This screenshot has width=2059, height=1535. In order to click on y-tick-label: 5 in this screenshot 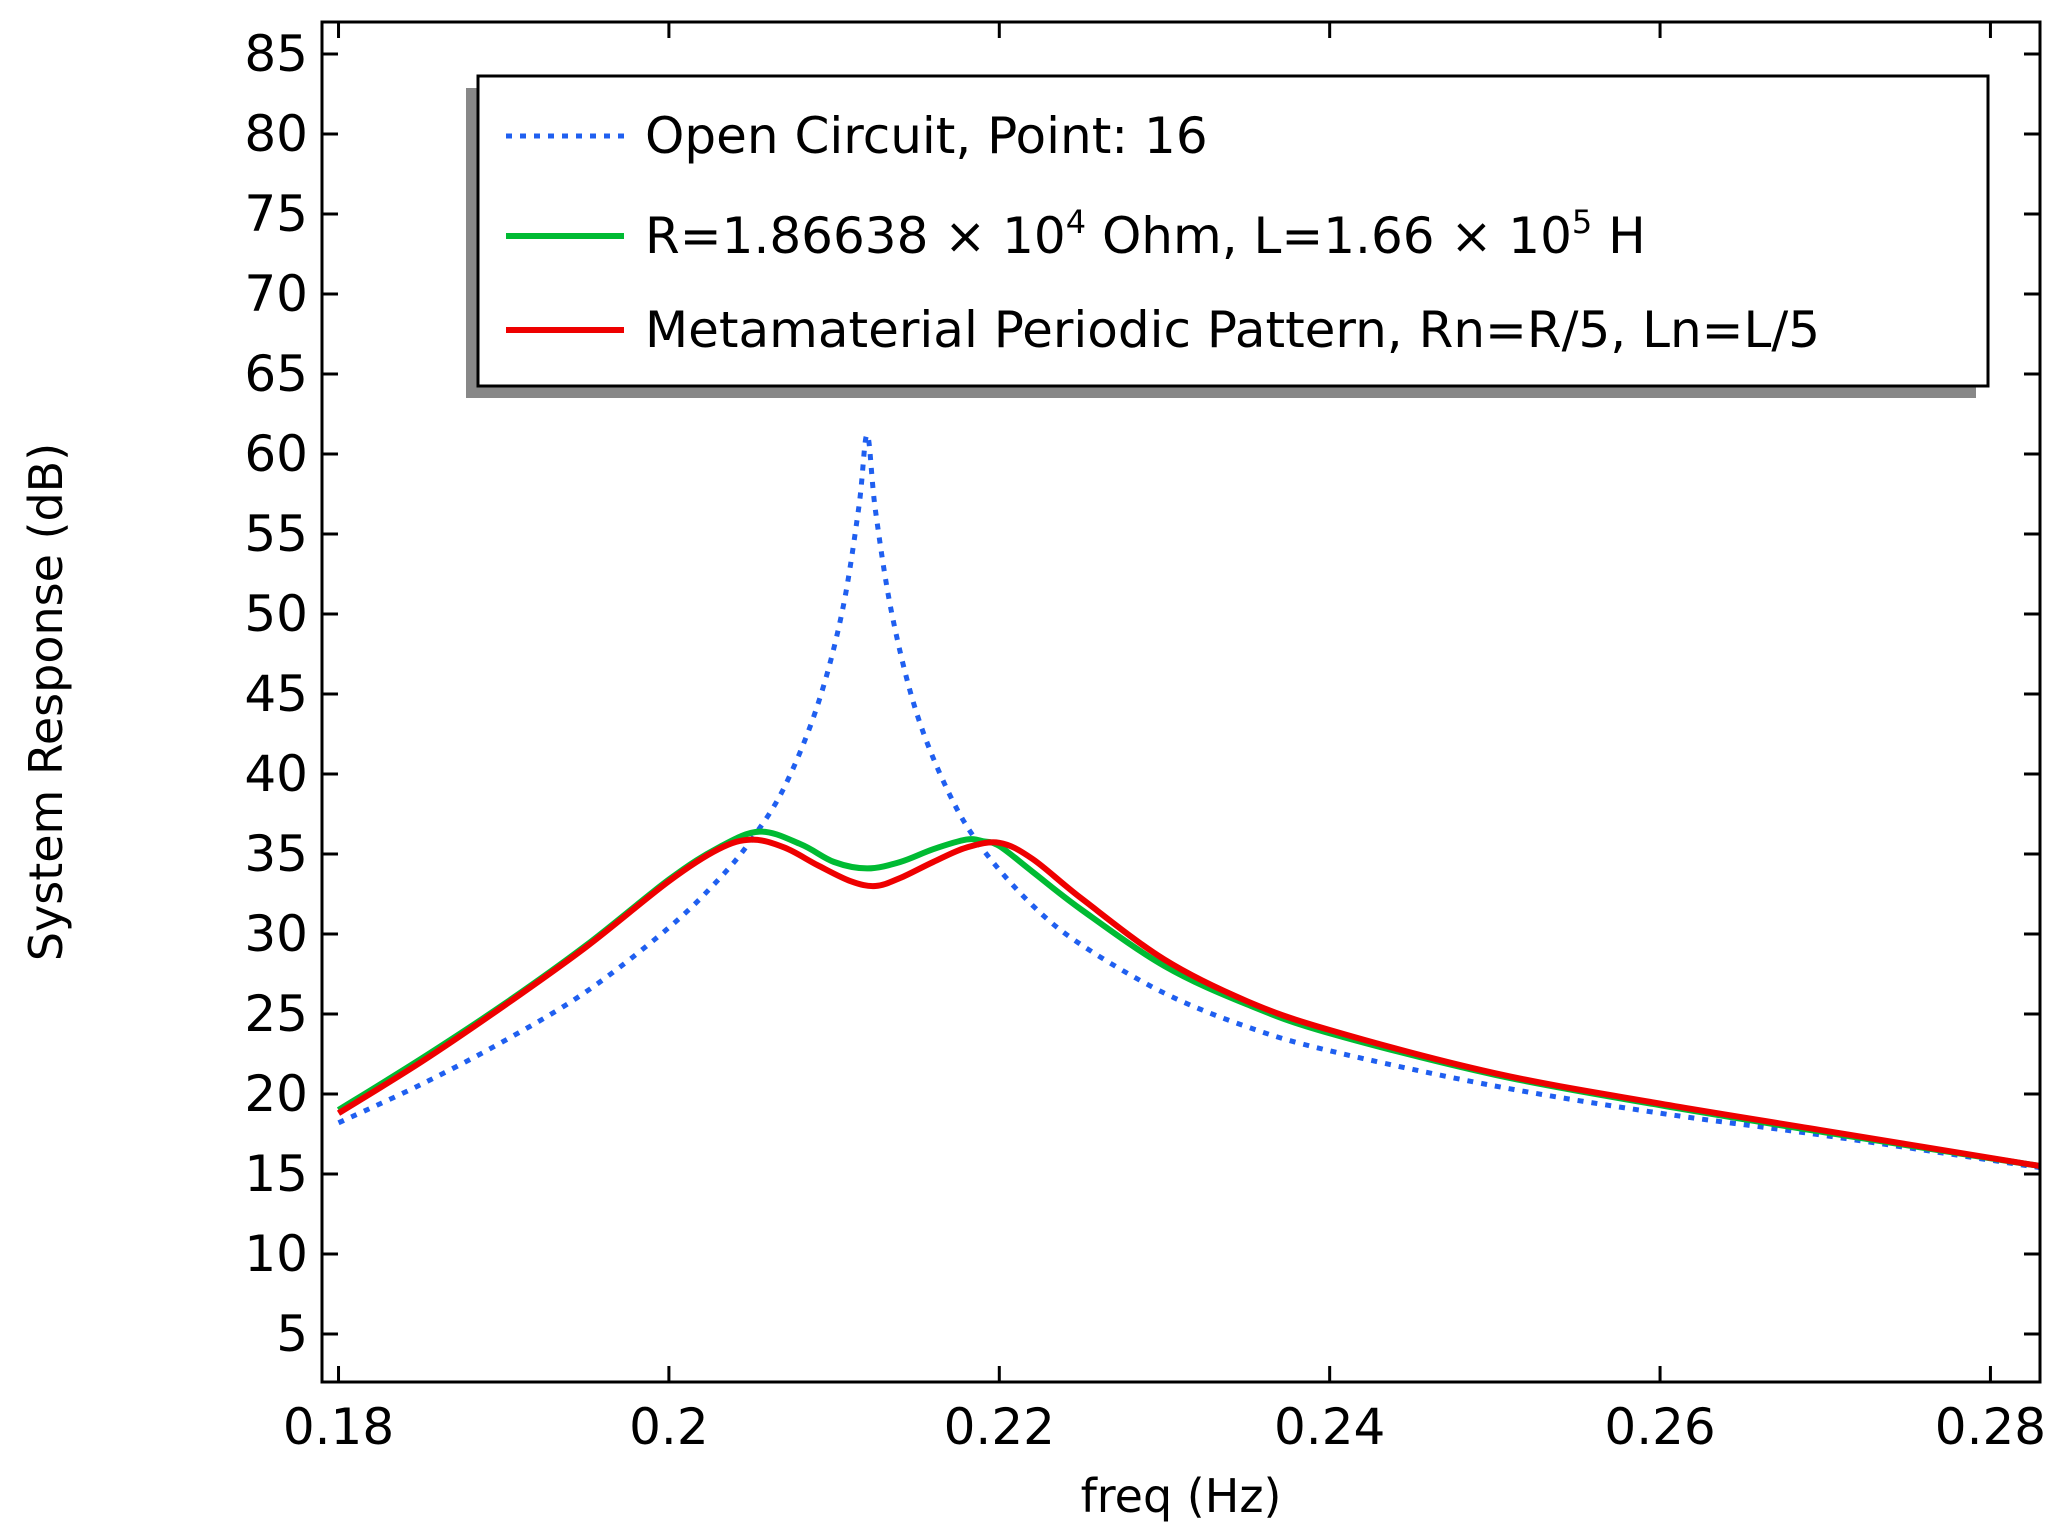, I will do `click(292, 1334)`.